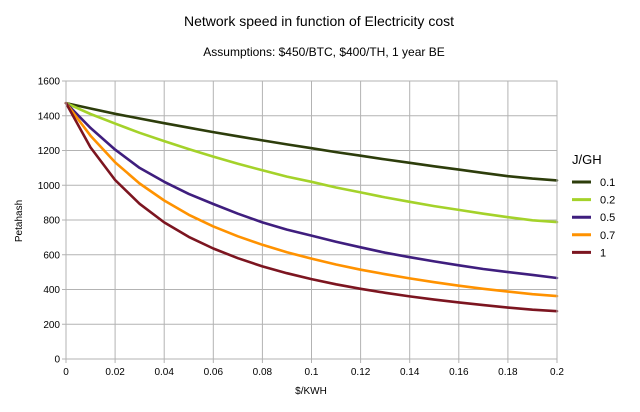 Image resolution: width=640 pixels, height=412 pixels. What do you see at coordinates (214, 372) in the screenshot?
I see `x-tick-label: 0.06` at bounding box center [214, 372].